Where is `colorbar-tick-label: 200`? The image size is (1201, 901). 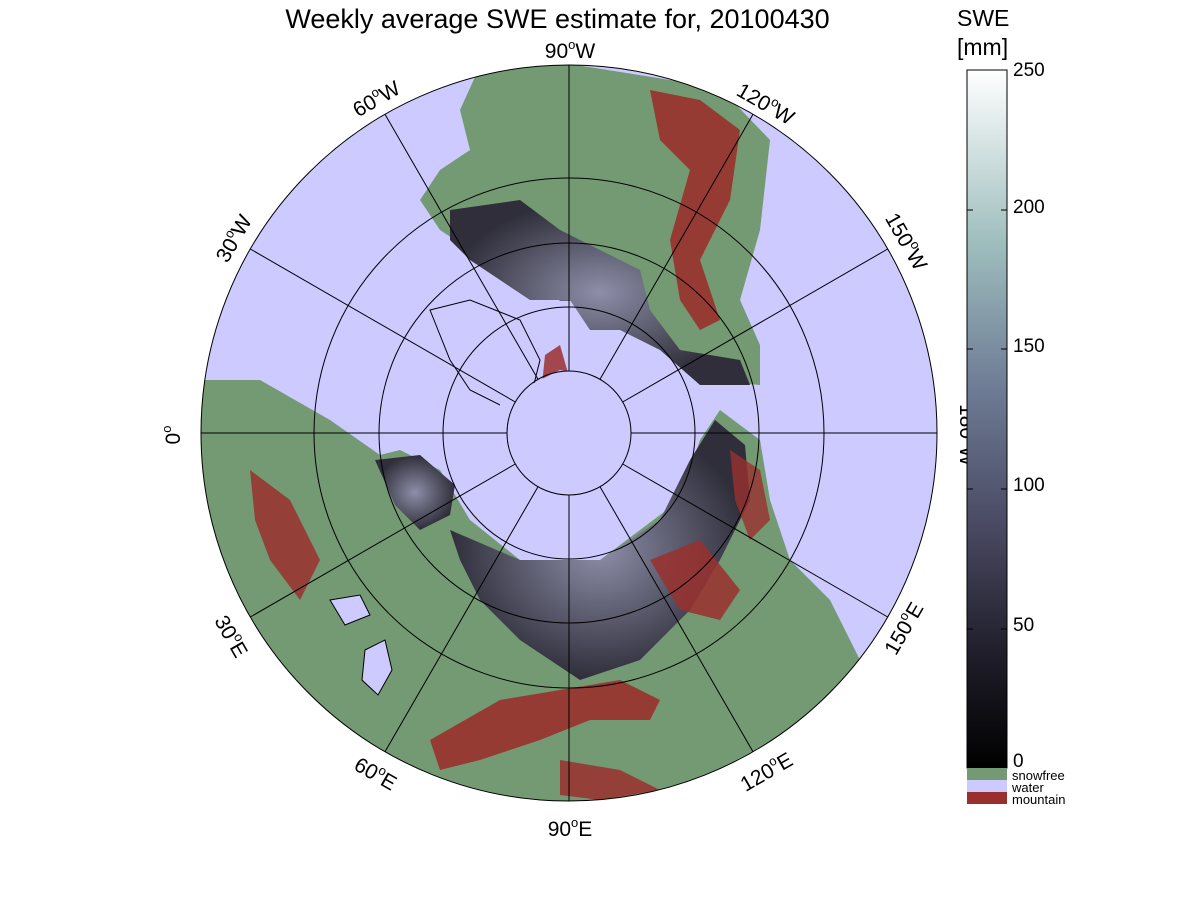 colorbar-tick-label: 200 is located at coordinates (1029, 207).